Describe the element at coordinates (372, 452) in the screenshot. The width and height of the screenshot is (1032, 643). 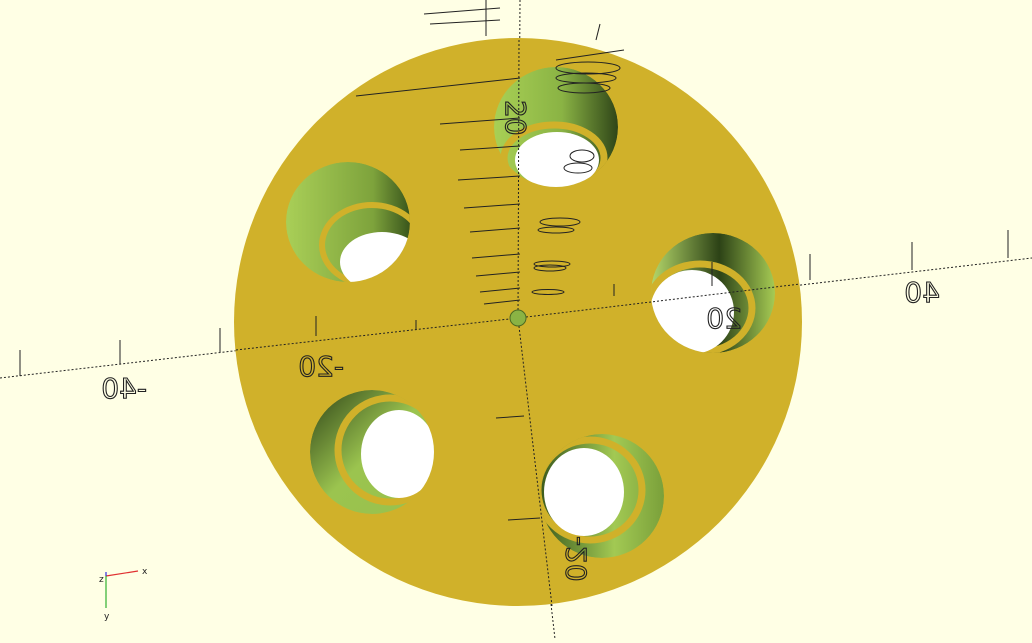
I see `hole-lower-left` at that location.